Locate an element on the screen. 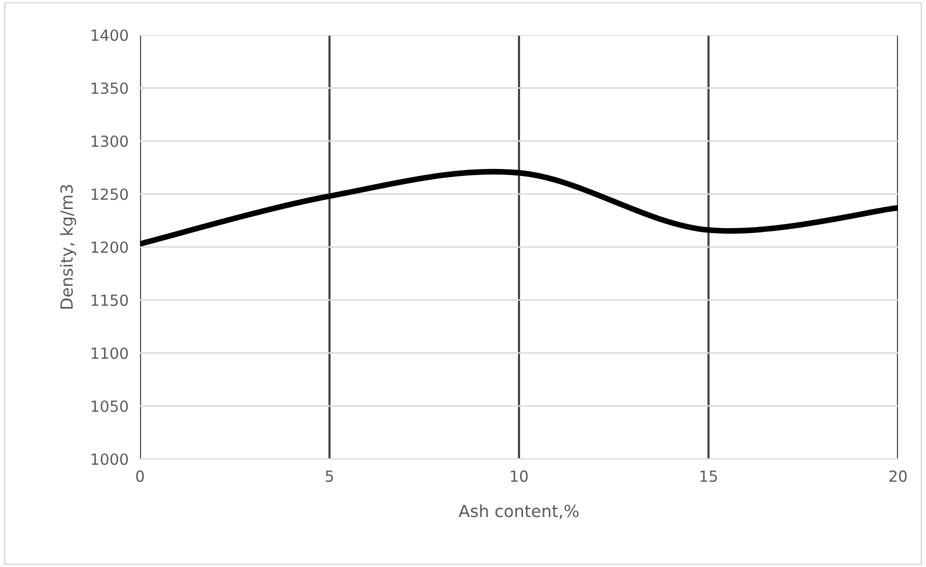 This screenshot has width=926, height=567. x-tick-label: 20 is located at coordinates (898, 476).